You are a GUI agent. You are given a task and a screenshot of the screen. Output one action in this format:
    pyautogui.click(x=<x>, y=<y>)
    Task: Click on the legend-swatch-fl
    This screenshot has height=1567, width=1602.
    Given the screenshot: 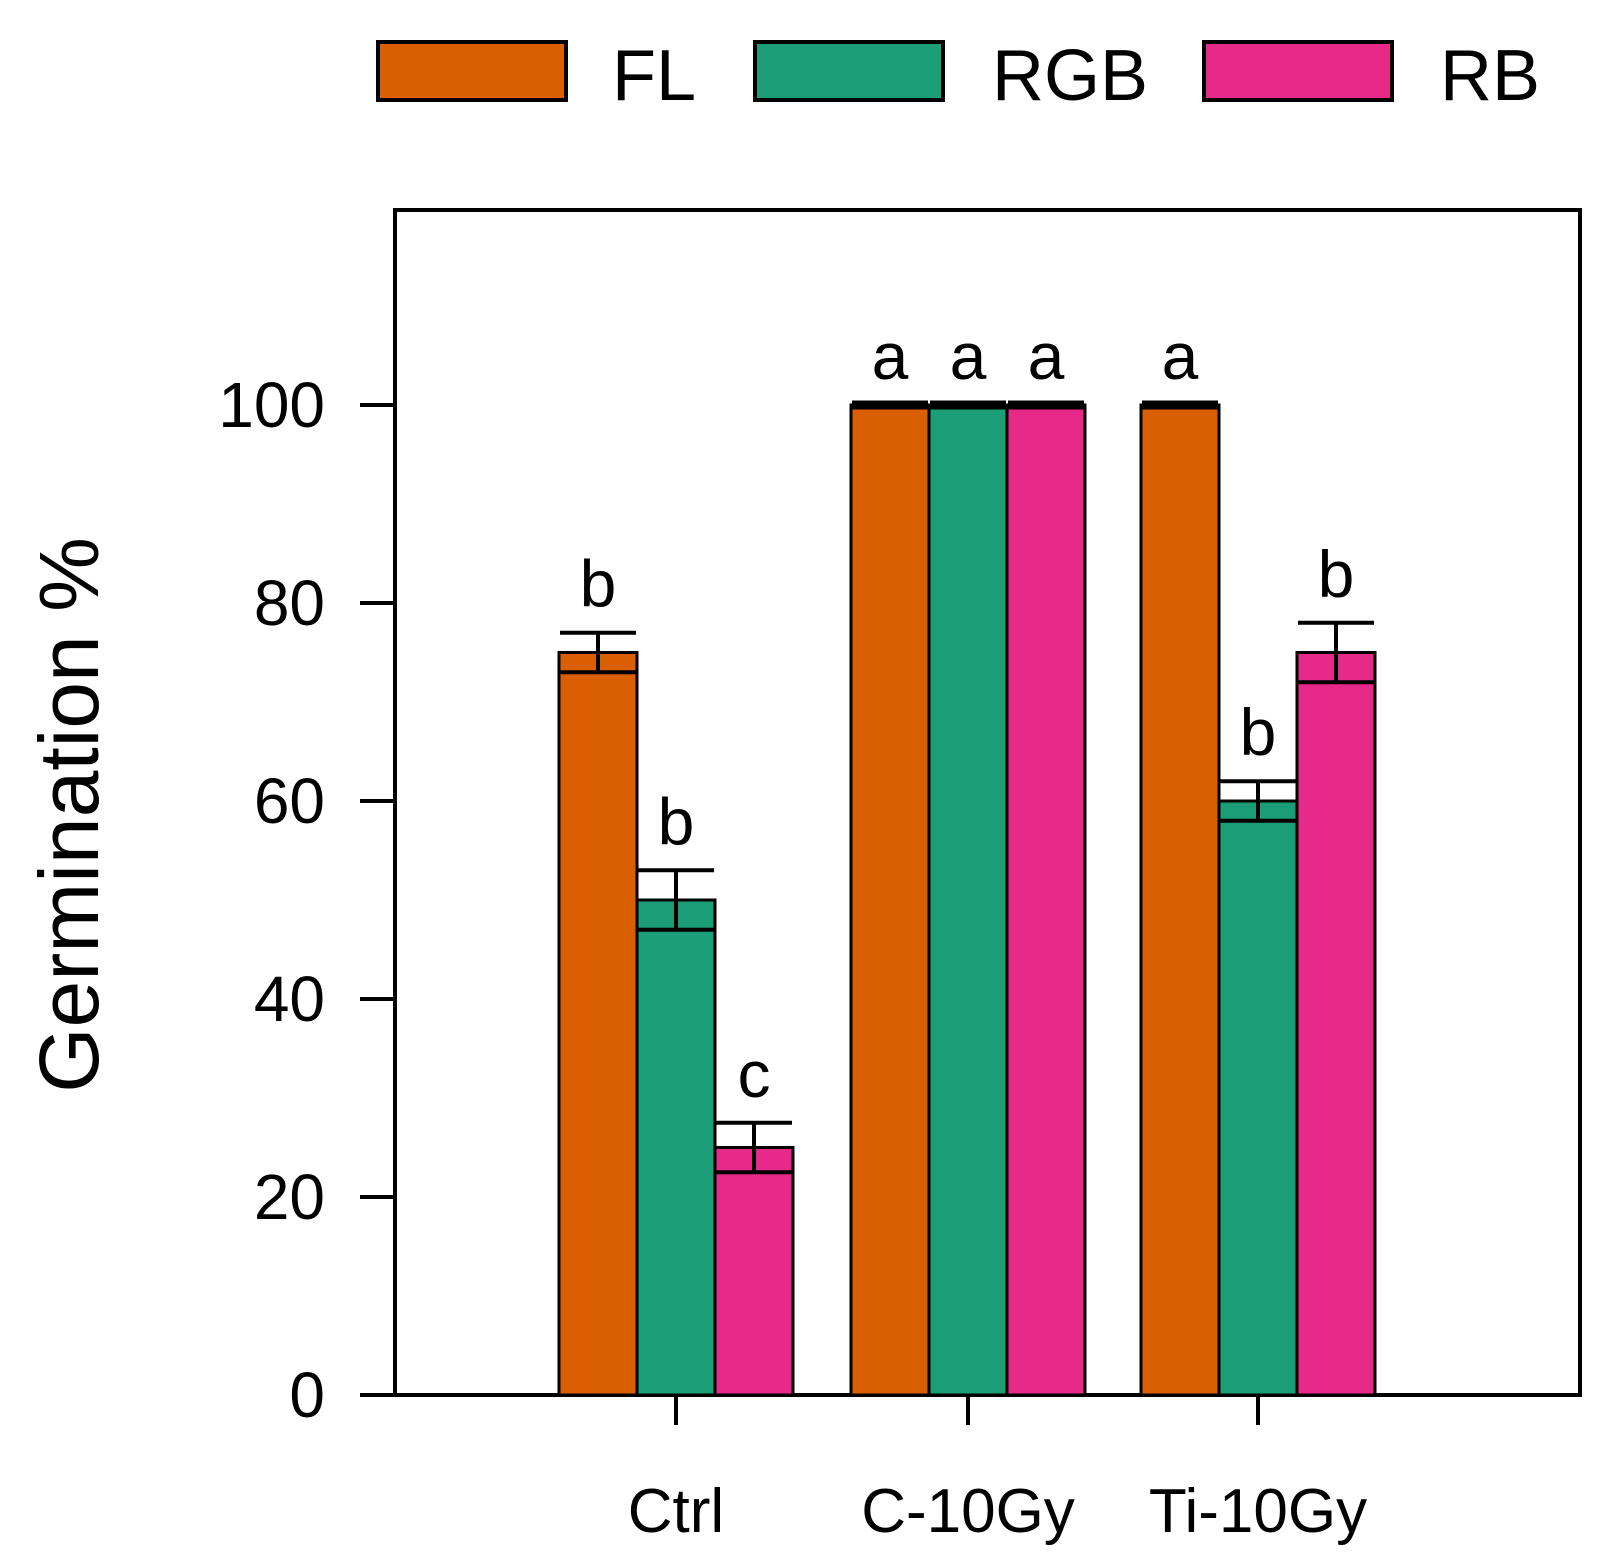 What is the action you would take?
    pyautogui.click(x=472, y=71)
    